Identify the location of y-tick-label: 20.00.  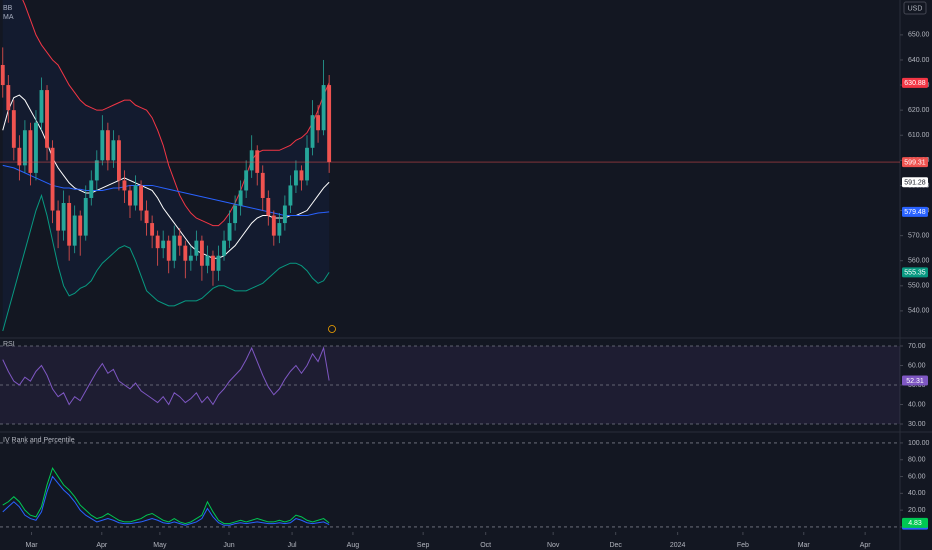
(917, 510).